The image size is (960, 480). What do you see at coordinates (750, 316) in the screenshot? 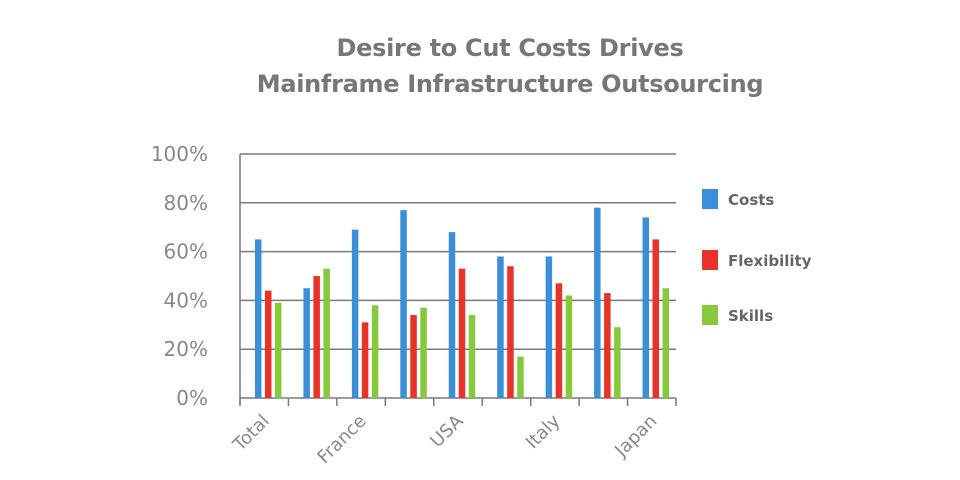
I see `legend-label-skills: Skills` at bounding box center [750, 316].